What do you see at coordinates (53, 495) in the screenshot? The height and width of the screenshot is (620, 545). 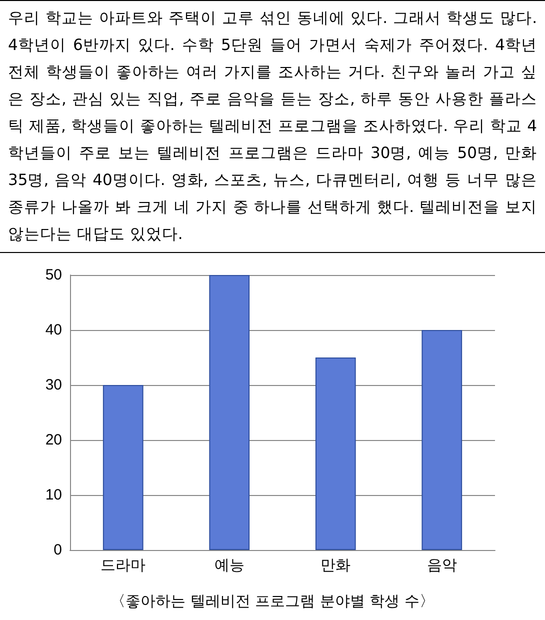 I see `y-tick-label: 10` at bounding box center [53, 495].